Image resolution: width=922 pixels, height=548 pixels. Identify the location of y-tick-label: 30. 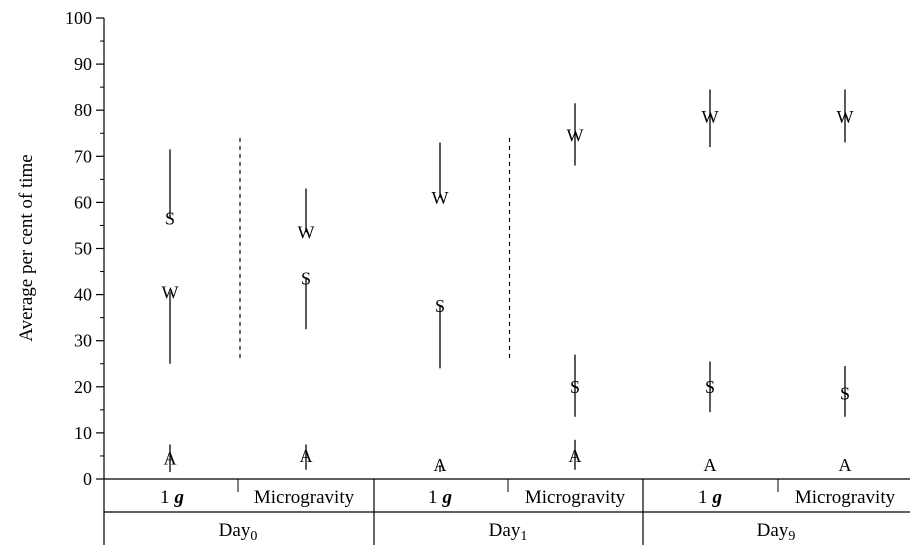
(83, 341).